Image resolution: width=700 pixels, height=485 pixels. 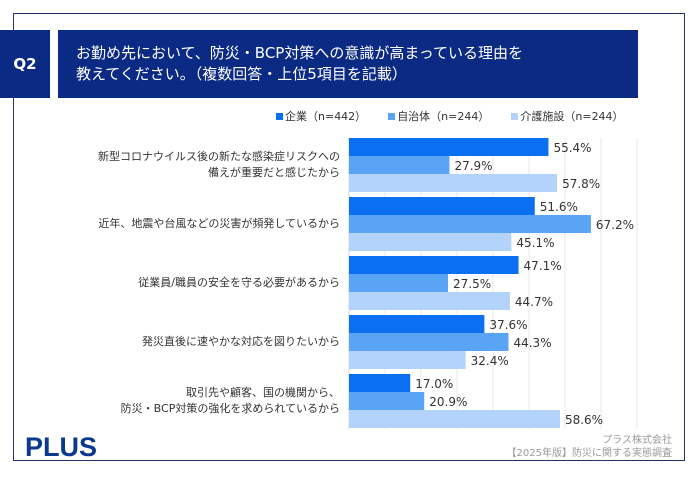 What do you see at coordinates (263, 392) in the screenshot?
I see `category-label-line: 取引先や顧客、国の機関から、` at bounding box center [263, 392].